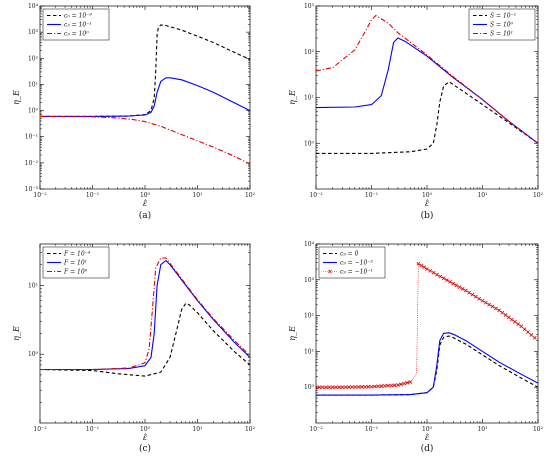 The image size is (550, 457). What do you see at coordinates (75, 272) in the screenshot?
I see `legend-label: F = 10⁸` at bounding box center [75, 272].